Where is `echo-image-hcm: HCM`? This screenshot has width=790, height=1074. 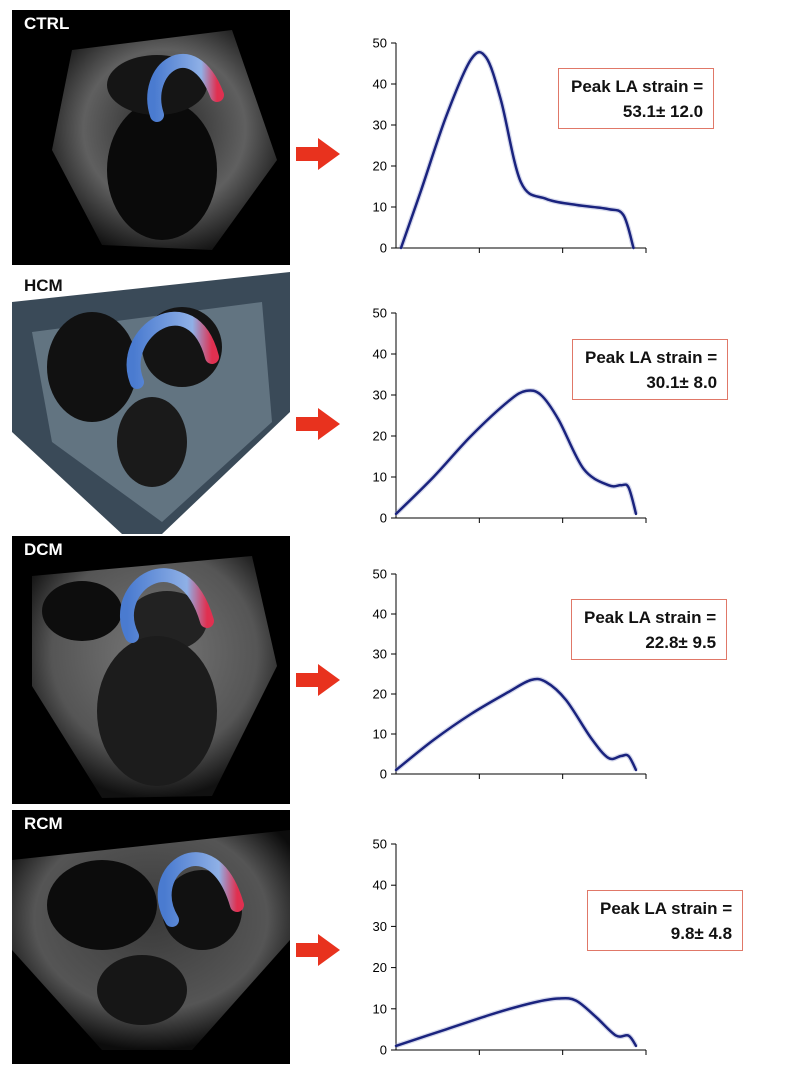
echo-image-hcm: HCM is located at coordinates (151, 403).